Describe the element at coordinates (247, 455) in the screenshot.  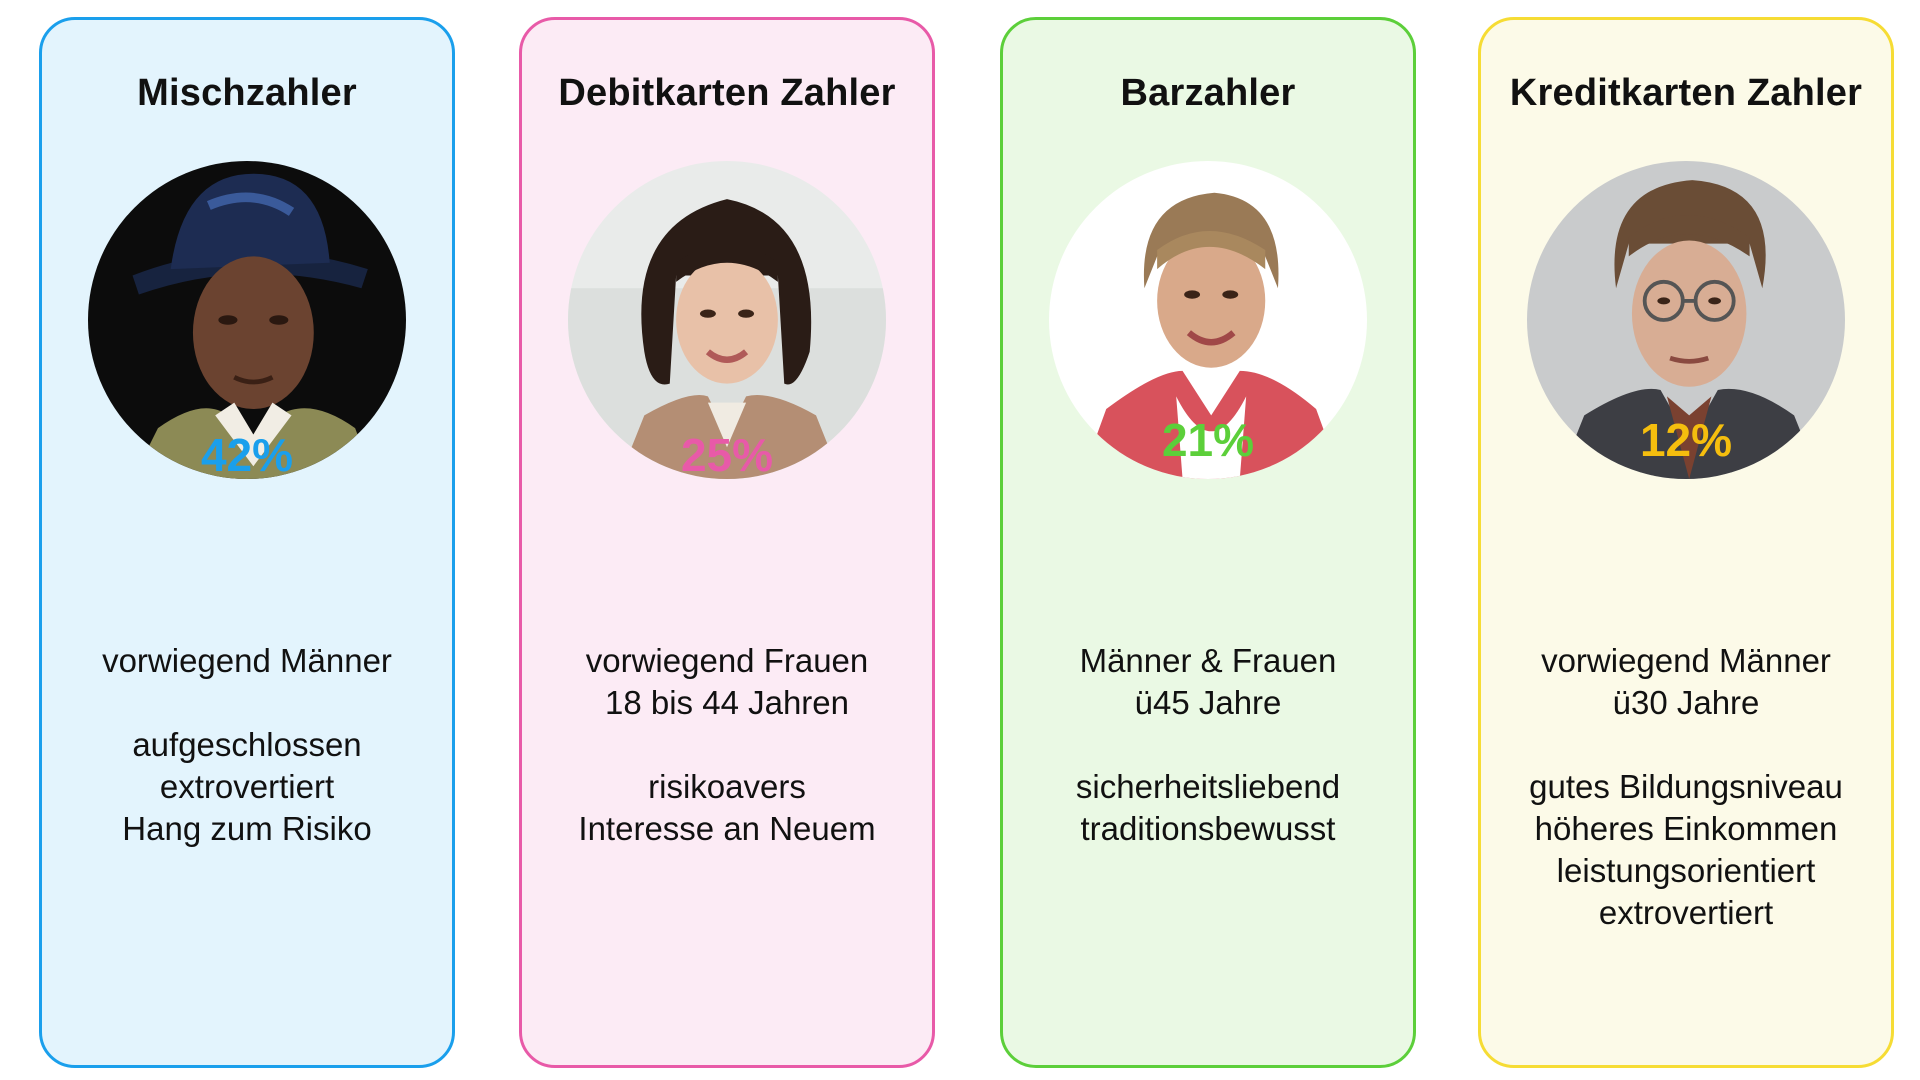
I see `share-percentage: 42%` at that location.